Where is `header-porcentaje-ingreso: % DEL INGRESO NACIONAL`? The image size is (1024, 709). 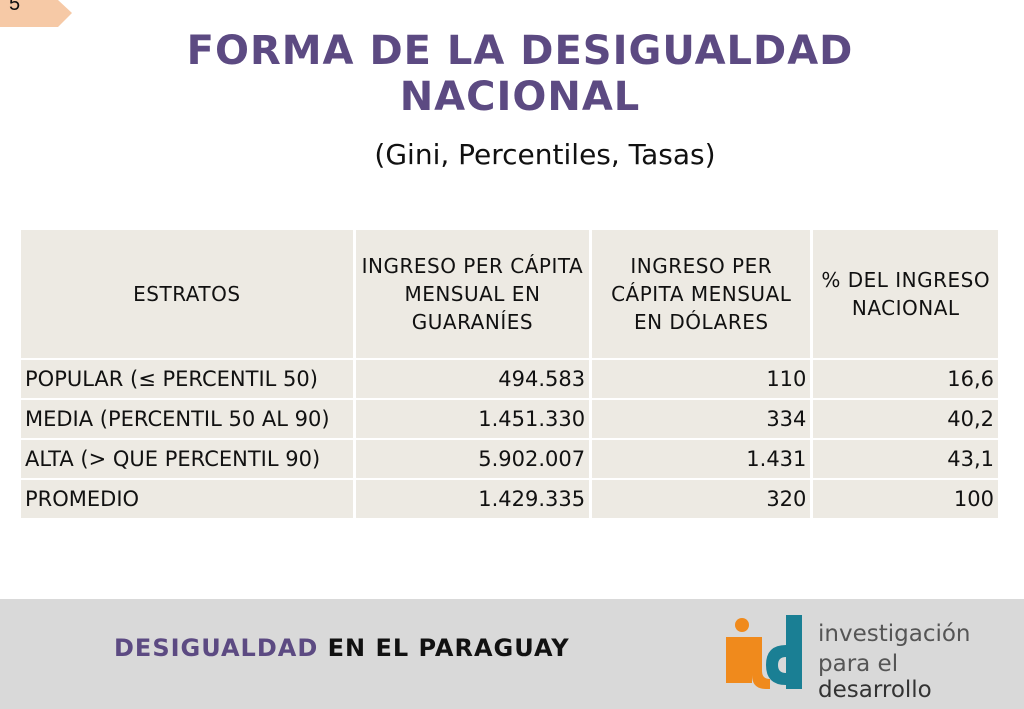 header-porcentaje-ingreso: % DEL INGRESO NACIONAL is located at coordinates (905, 294).